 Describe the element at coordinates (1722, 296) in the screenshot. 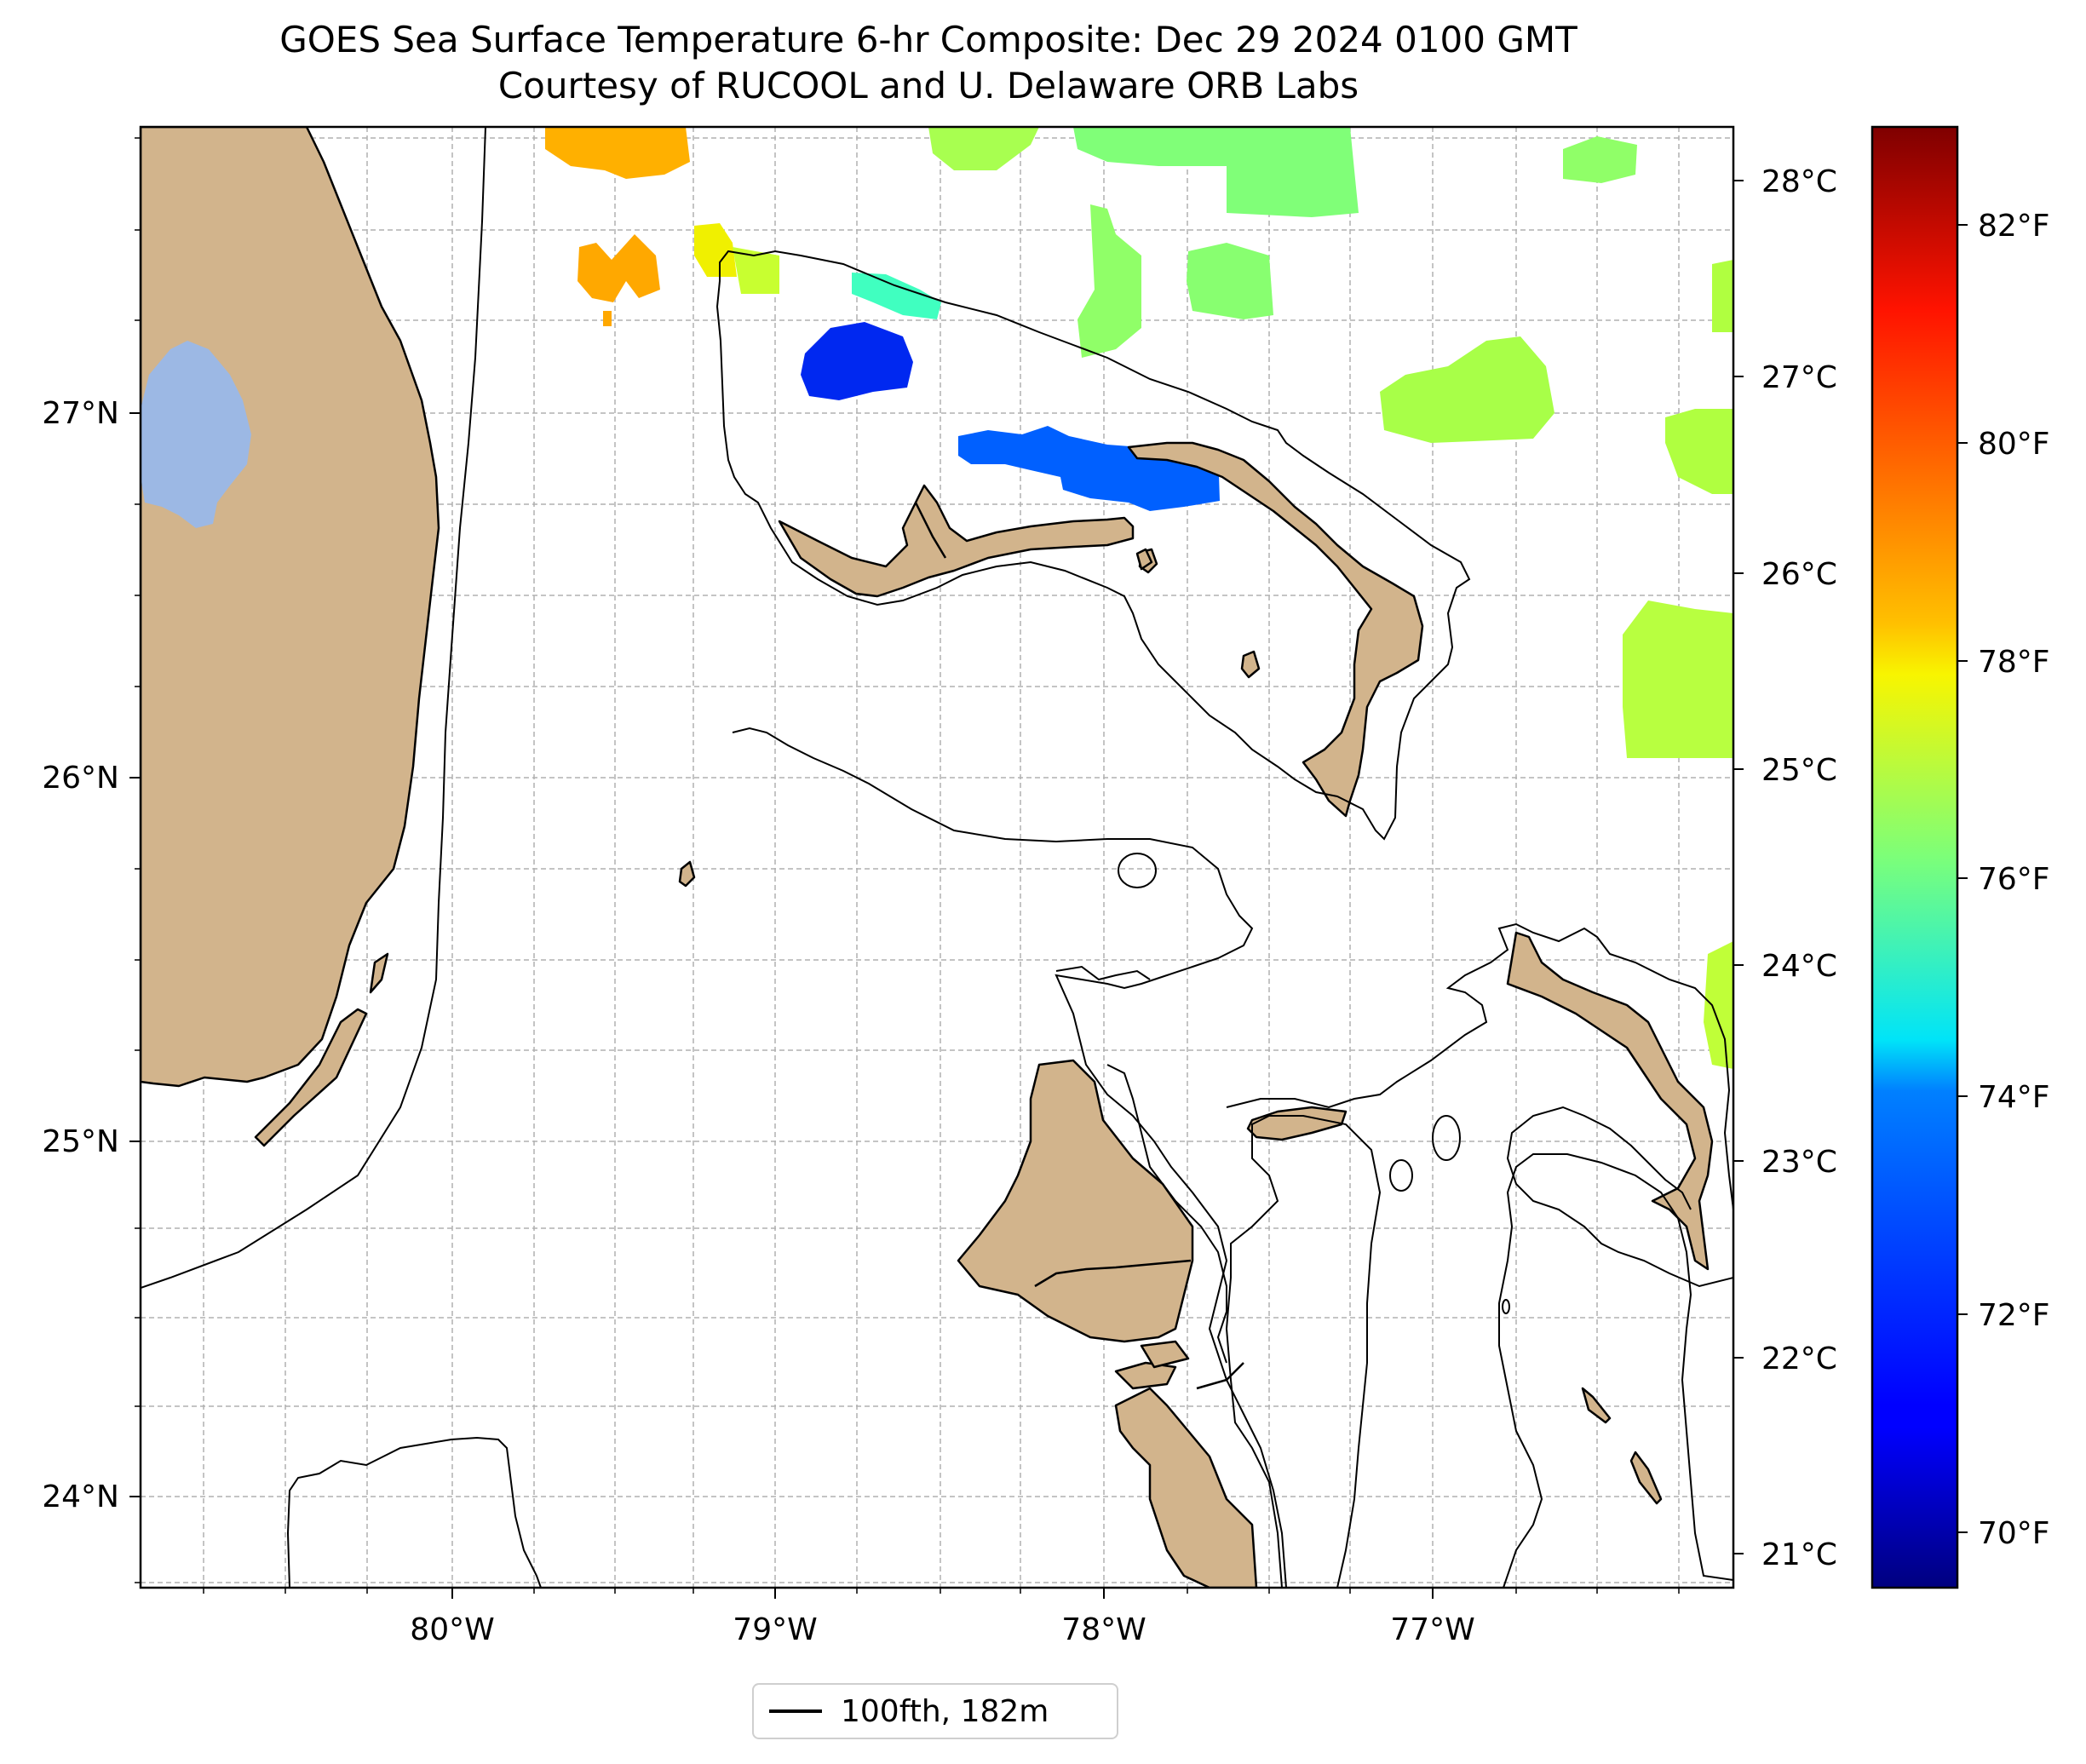

I see `sst-patch-green-east2` at that location.